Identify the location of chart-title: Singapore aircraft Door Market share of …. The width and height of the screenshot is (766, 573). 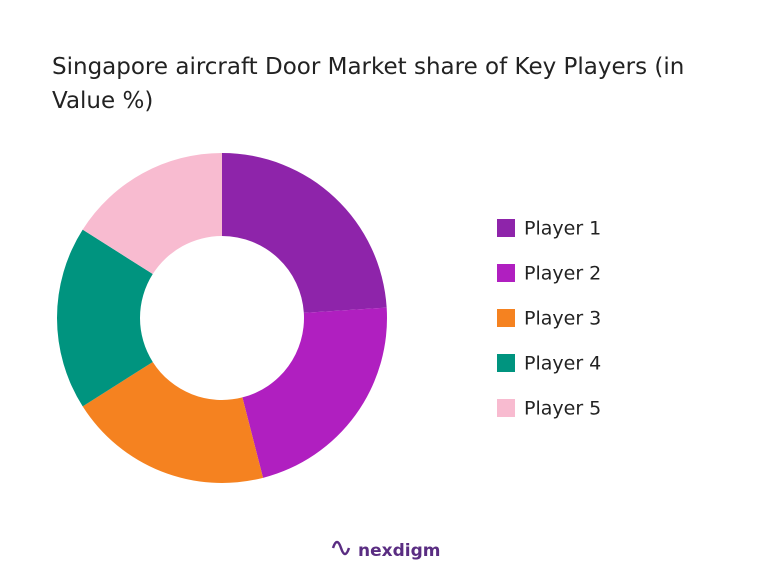
(368, 84).